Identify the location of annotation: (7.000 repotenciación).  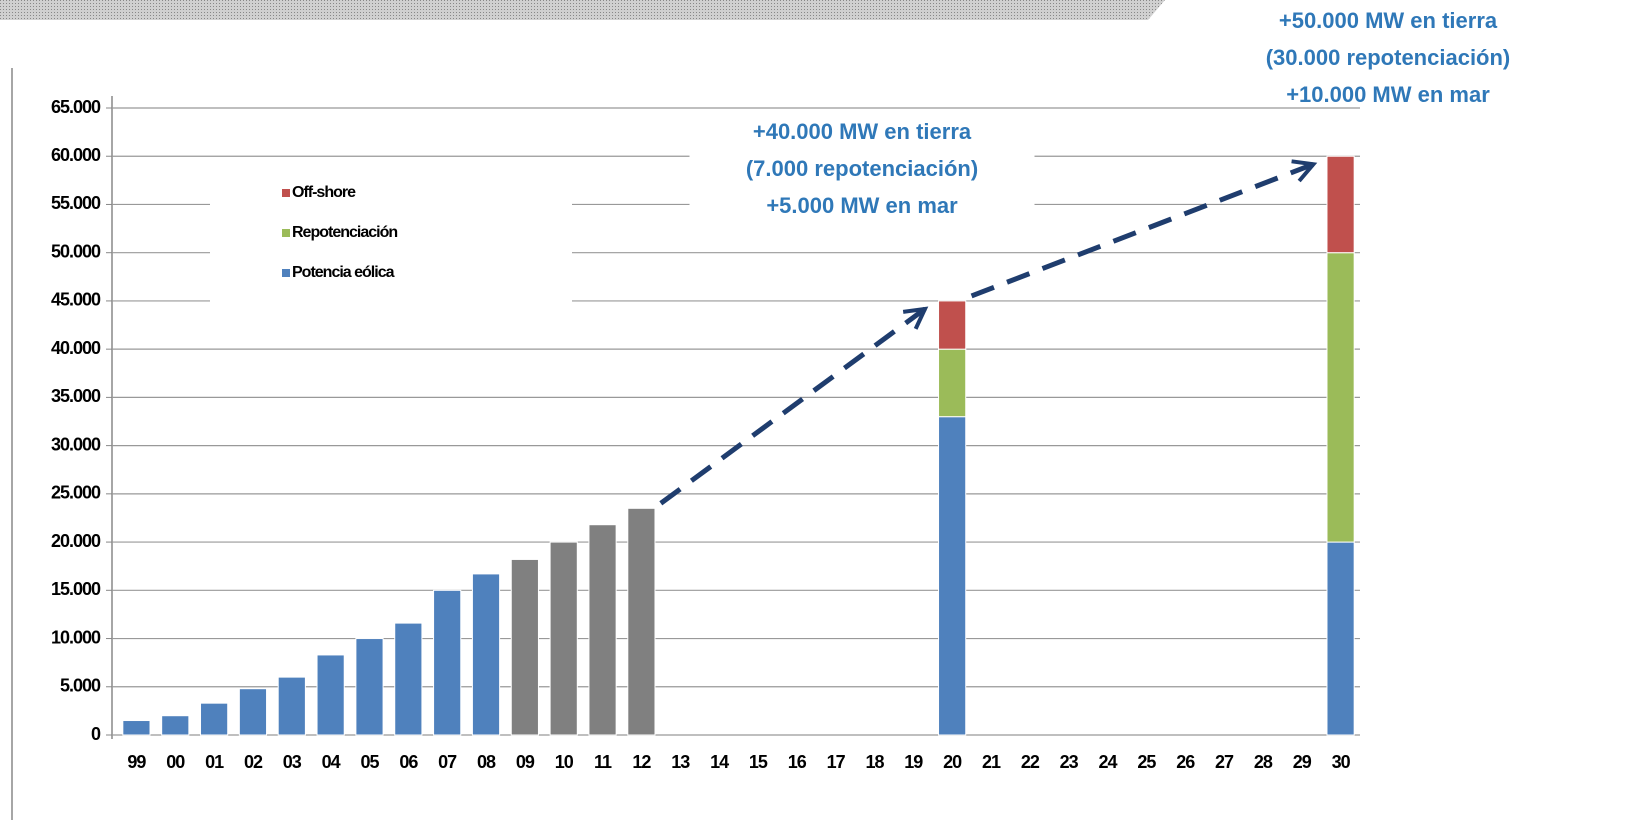
(862, 168).